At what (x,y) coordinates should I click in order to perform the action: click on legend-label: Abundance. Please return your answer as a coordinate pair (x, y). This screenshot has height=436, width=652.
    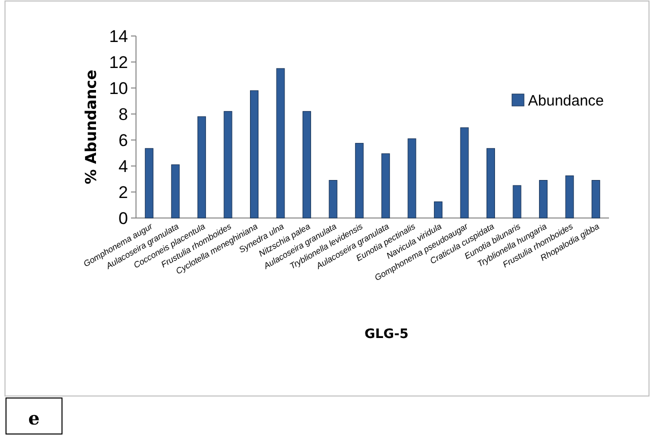
    Looking at the image, I should click on (566, 101).